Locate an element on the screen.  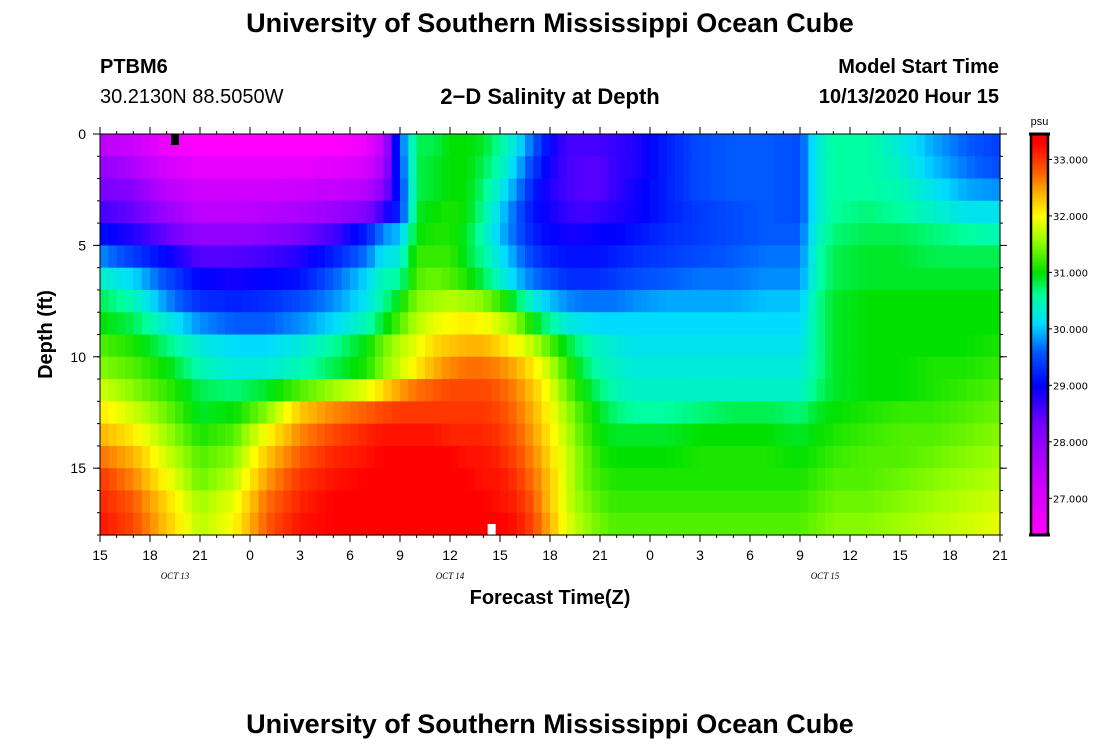
colorbar-tick-label: 30.000 is located at coordinates (1070, 330).